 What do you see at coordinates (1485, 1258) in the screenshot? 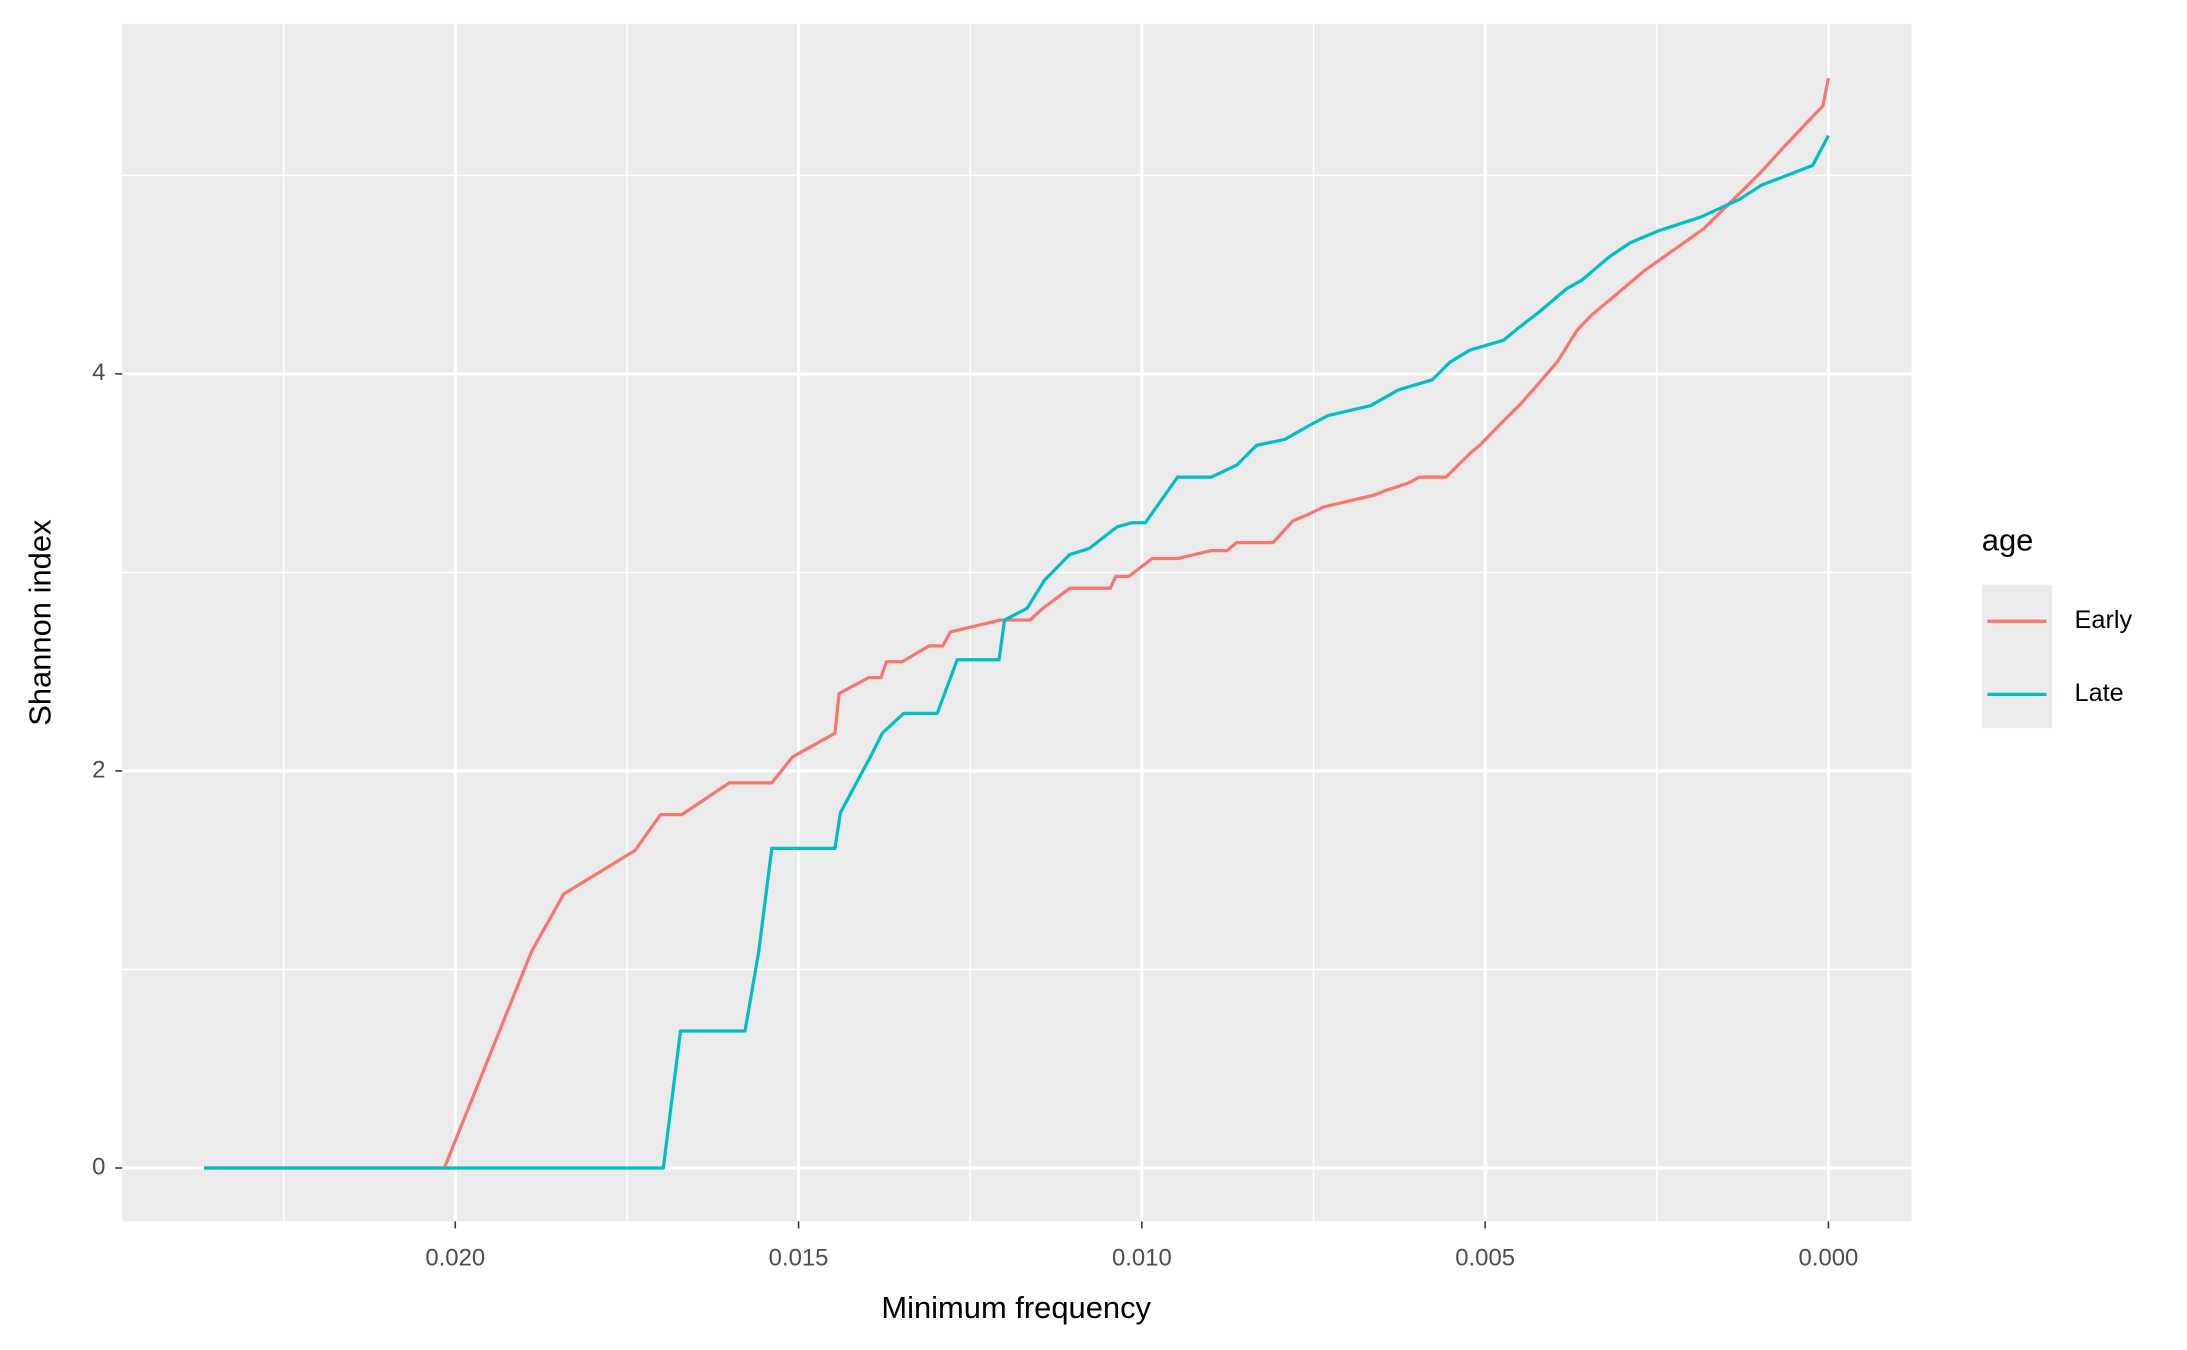
I see `x-tick-label: 0.005` at bounding box center [1485, 1258].